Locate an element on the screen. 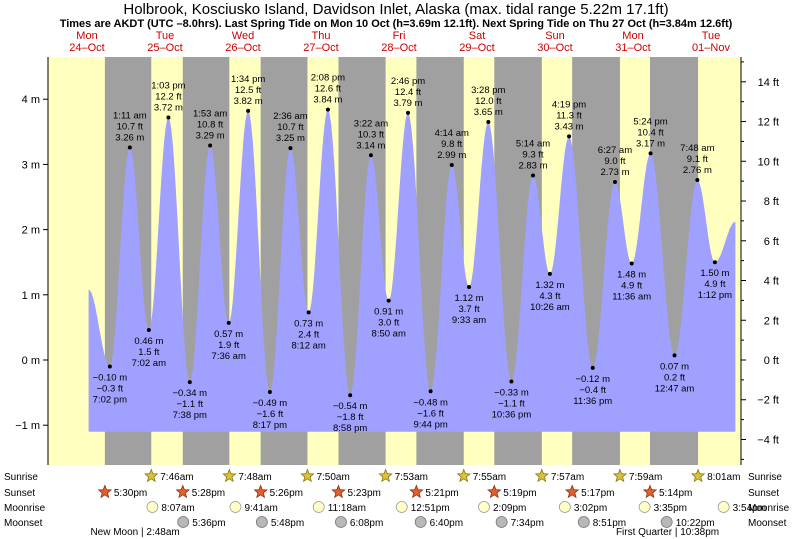  moonrise-time: 11:18am is located at coordinates (347, 508).